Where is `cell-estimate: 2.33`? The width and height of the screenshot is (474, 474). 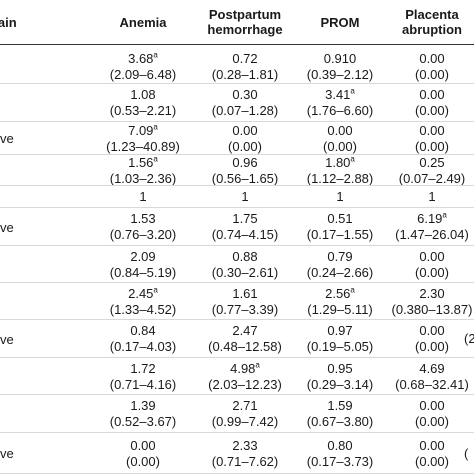
cell-estimate: 2.33 is located at coordinates (245, 445).